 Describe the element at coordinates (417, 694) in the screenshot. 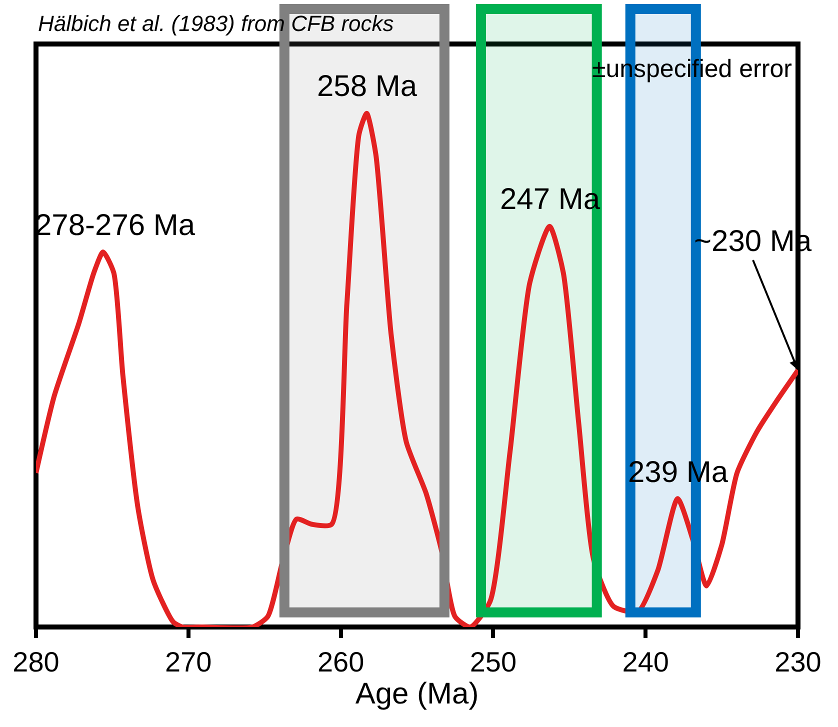

I see `x-axis-title: Age (Ma)` at that location.